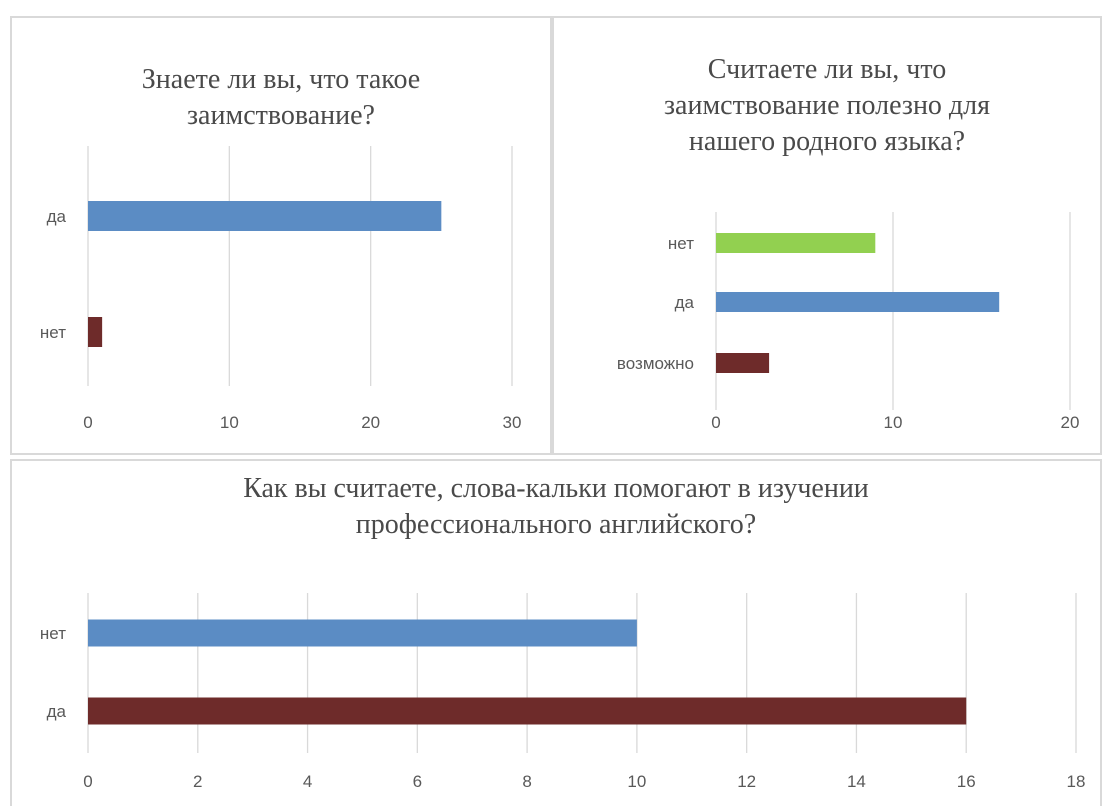  I want to click on category-label: возможно, so click(655, 363).